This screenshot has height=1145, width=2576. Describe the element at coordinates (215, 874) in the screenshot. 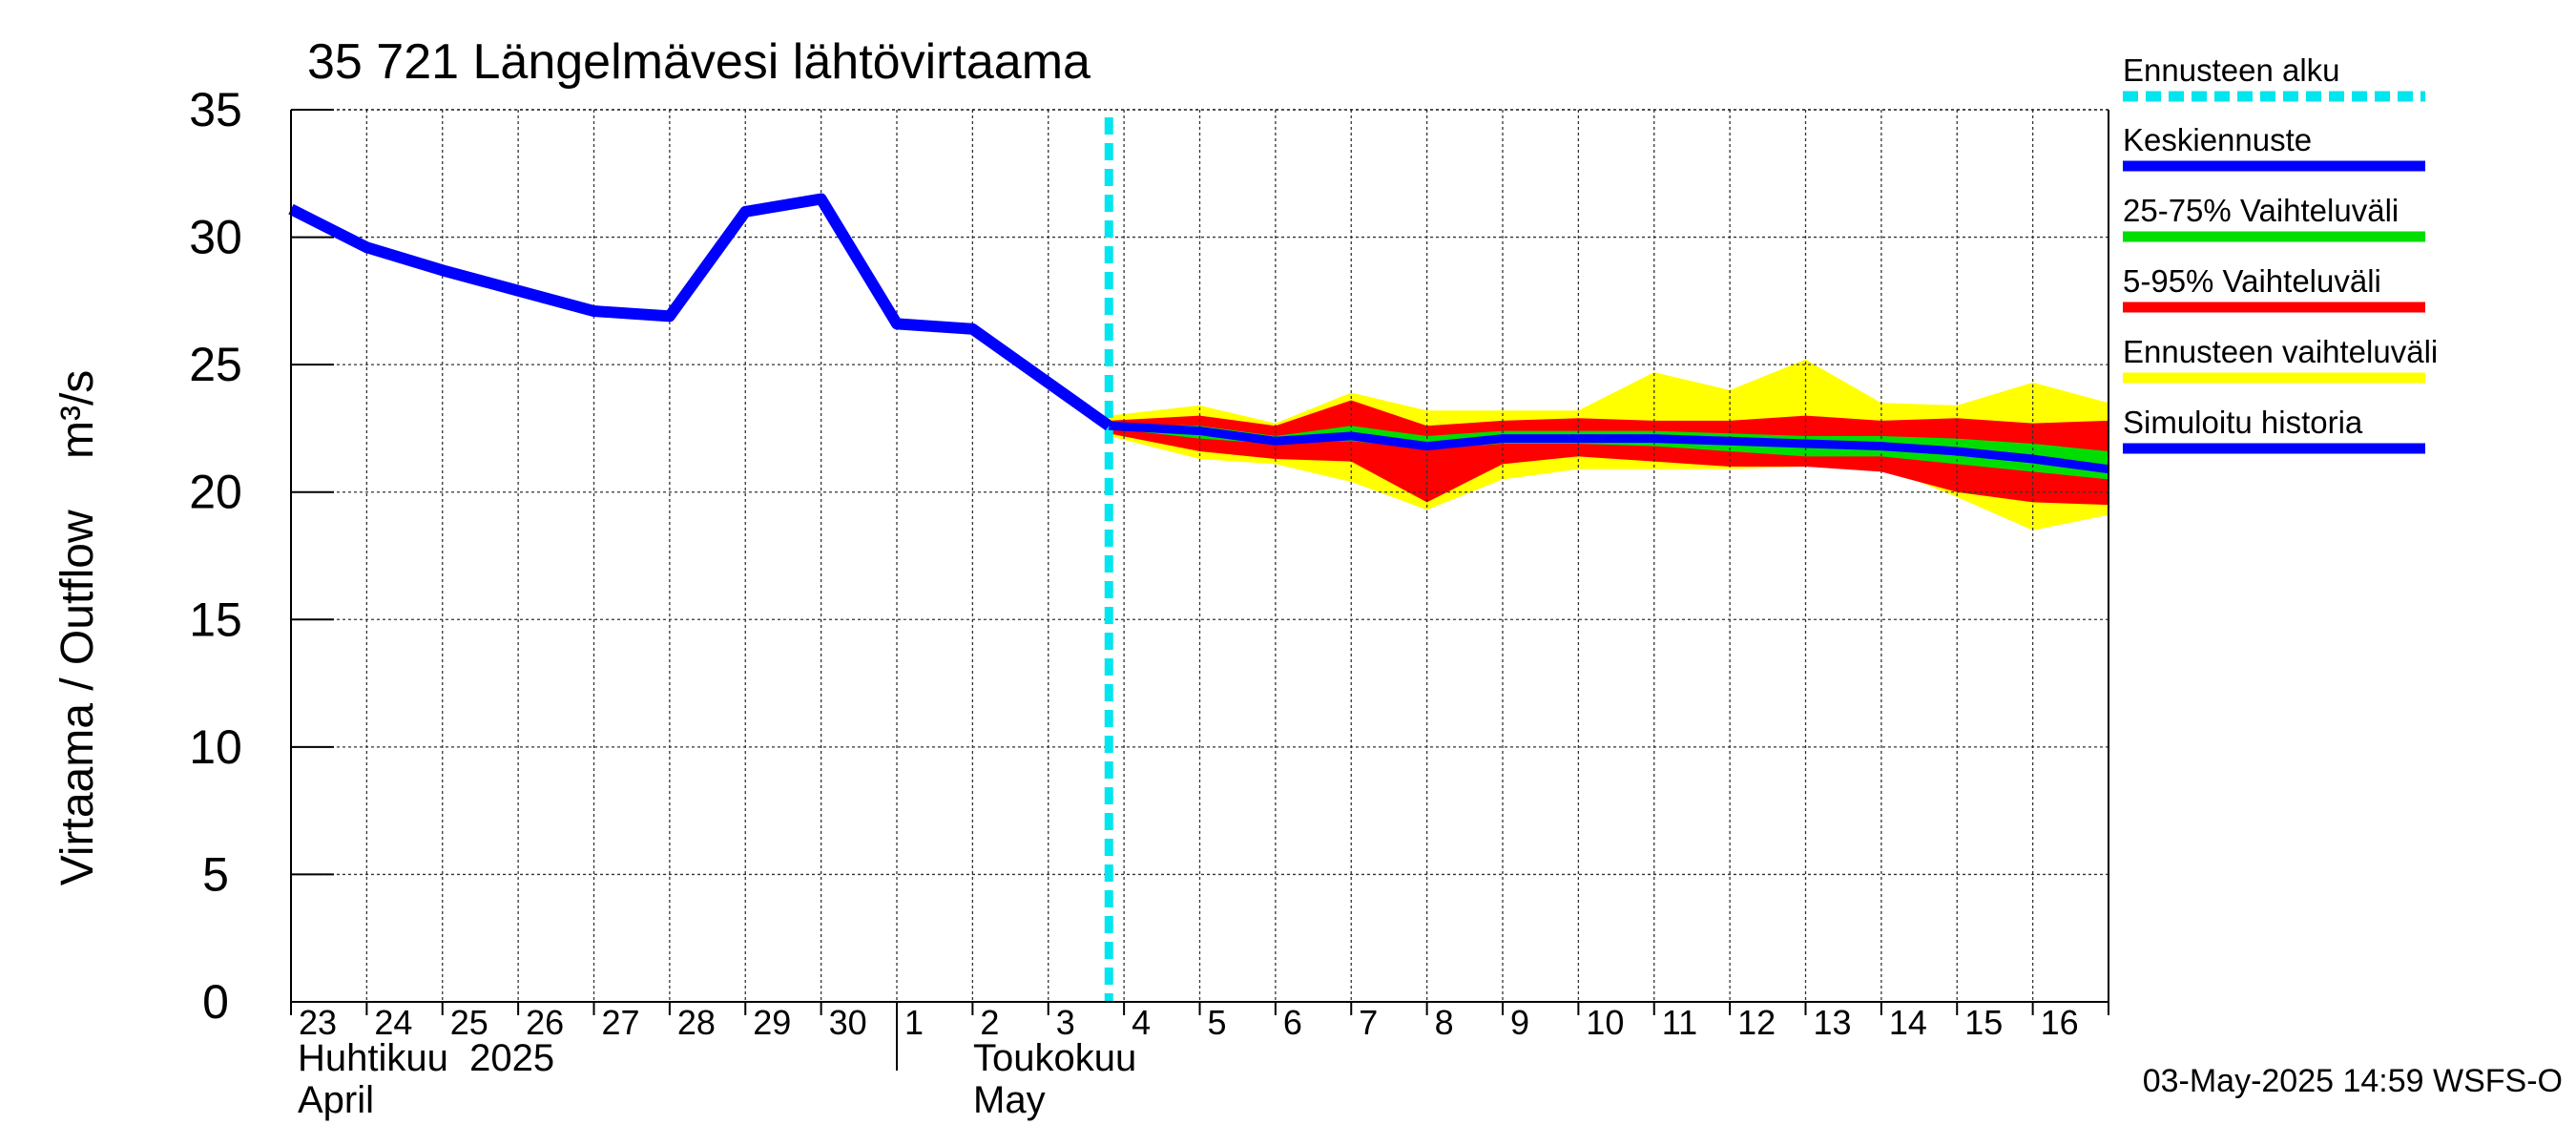

I see `y-tick-label: 5` at that location.